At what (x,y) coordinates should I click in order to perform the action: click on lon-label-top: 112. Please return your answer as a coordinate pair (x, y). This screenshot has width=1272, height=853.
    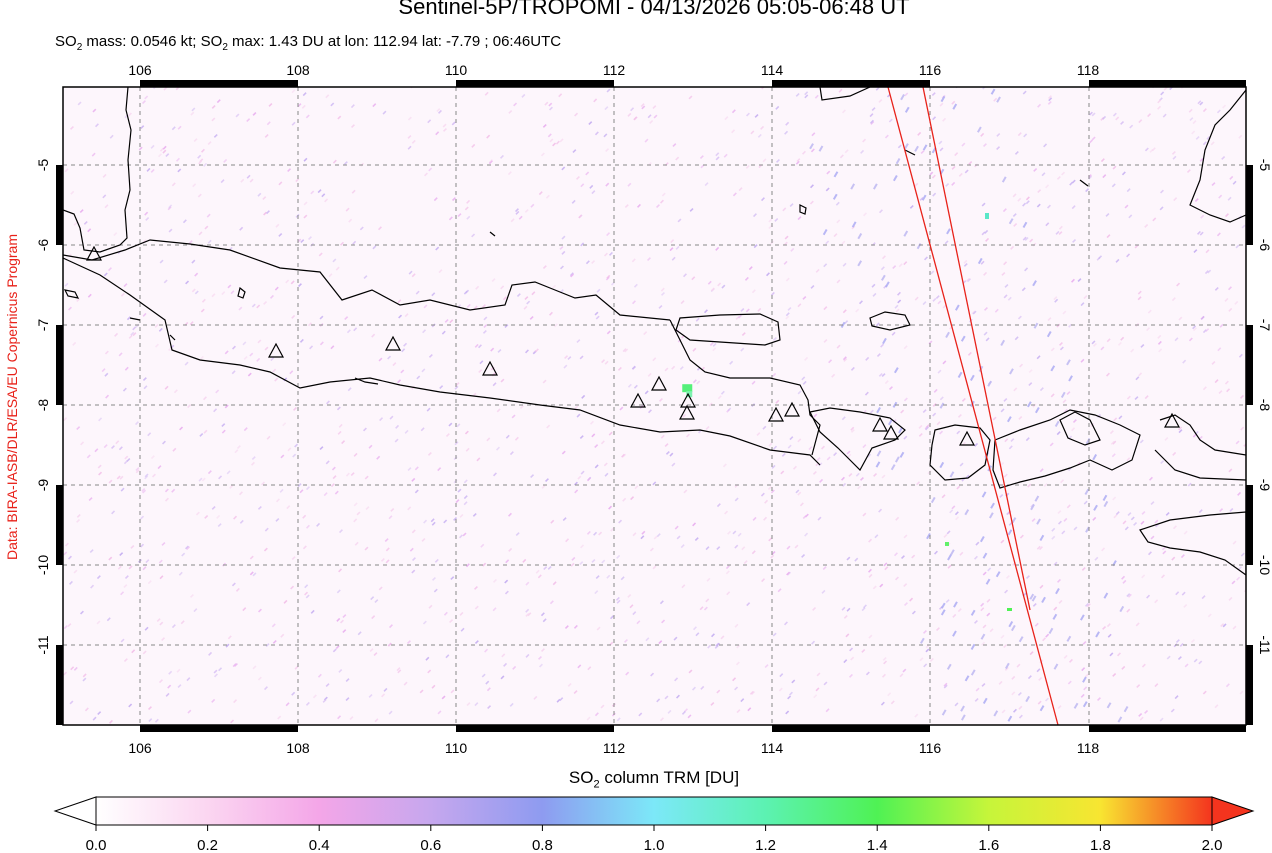
    Looking at the image, I should click on (614, 70).